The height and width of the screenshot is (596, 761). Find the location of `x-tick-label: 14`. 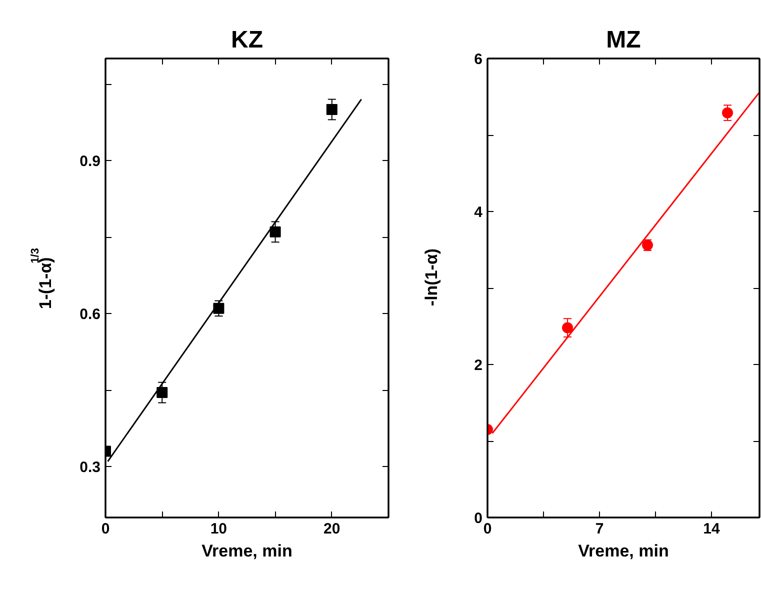

x-tick-label: 14 is located at coordinates (711, 529).